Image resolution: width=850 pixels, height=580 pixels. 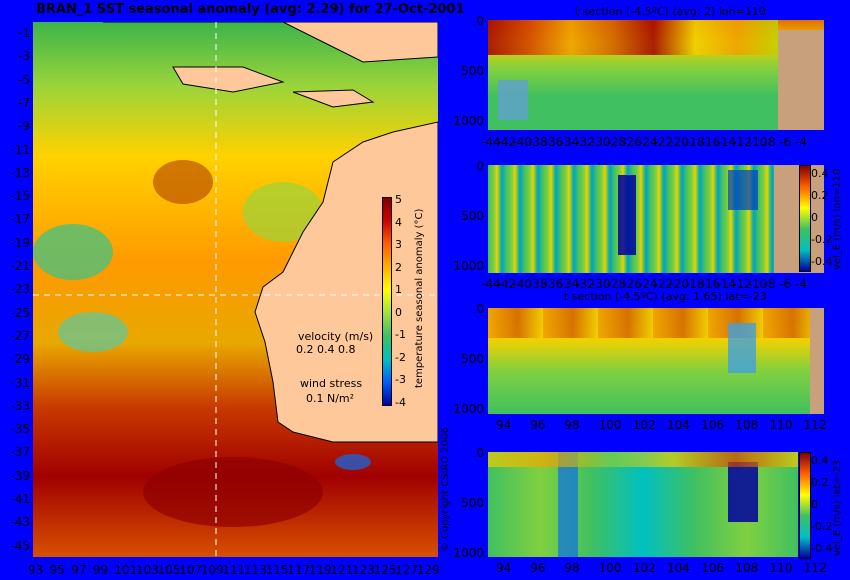 What do you see at coordinates (336, 336) in the screenshot?
I see `velocity-legend-label: velocity (m/s)` at bounding box center [336, 336].